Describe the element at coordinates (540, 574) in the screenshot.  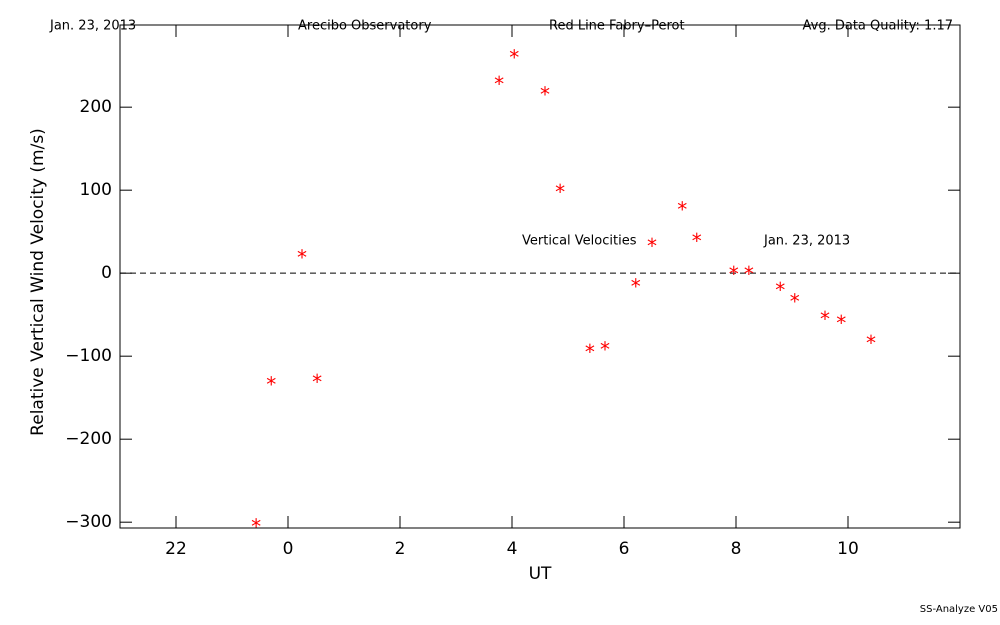
I see `x-axis-label: UT` at that location.